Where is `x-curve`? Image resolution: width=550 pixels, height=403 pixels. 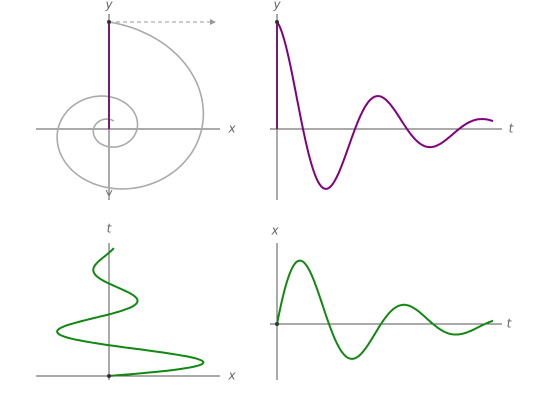 x-curve is located at coordinates (385, 309).